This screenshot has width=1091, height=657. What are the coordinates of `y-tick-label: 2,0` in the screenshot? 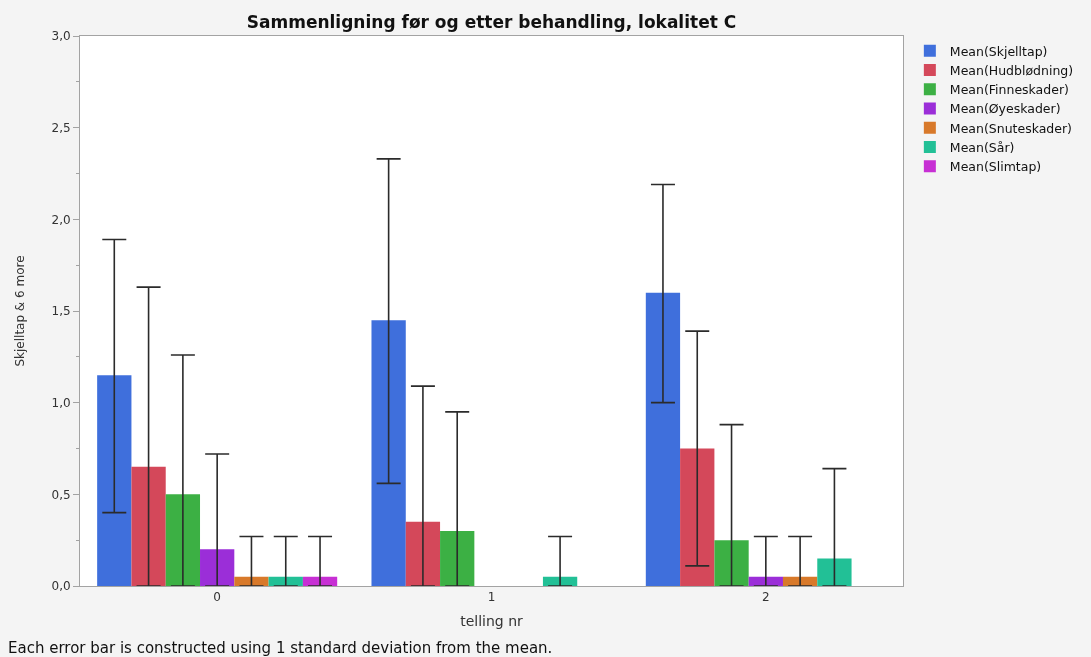 It's located at (61, 219).